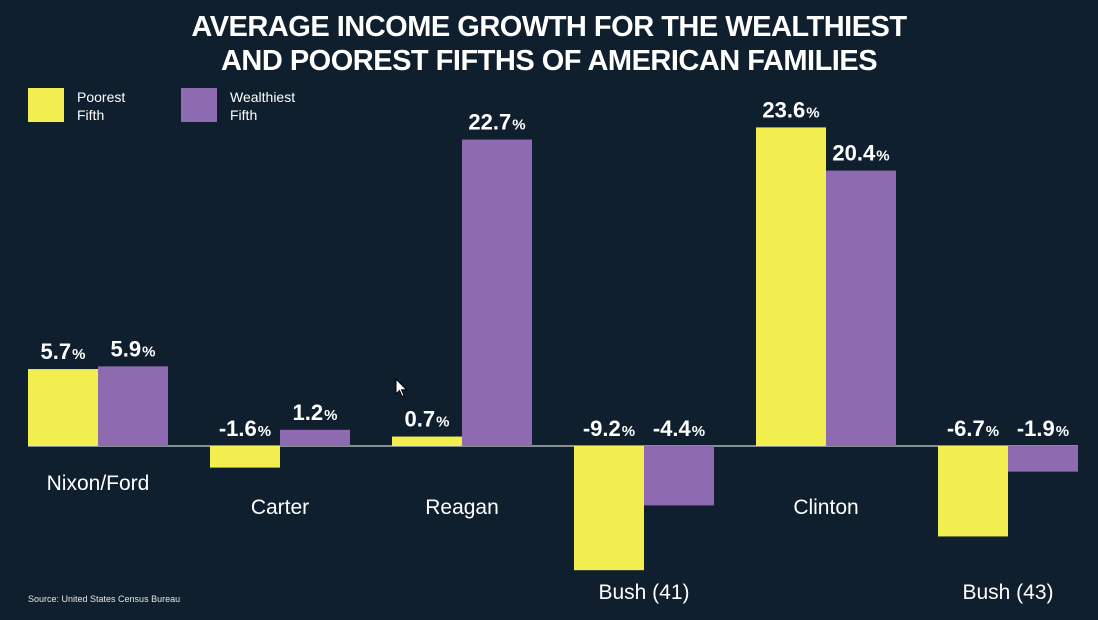  What do you see at coordinates (133, 348) in the screenshot?
I see `value-label-wealthiest-0: 5.9%` at bounding box center [133, 348].